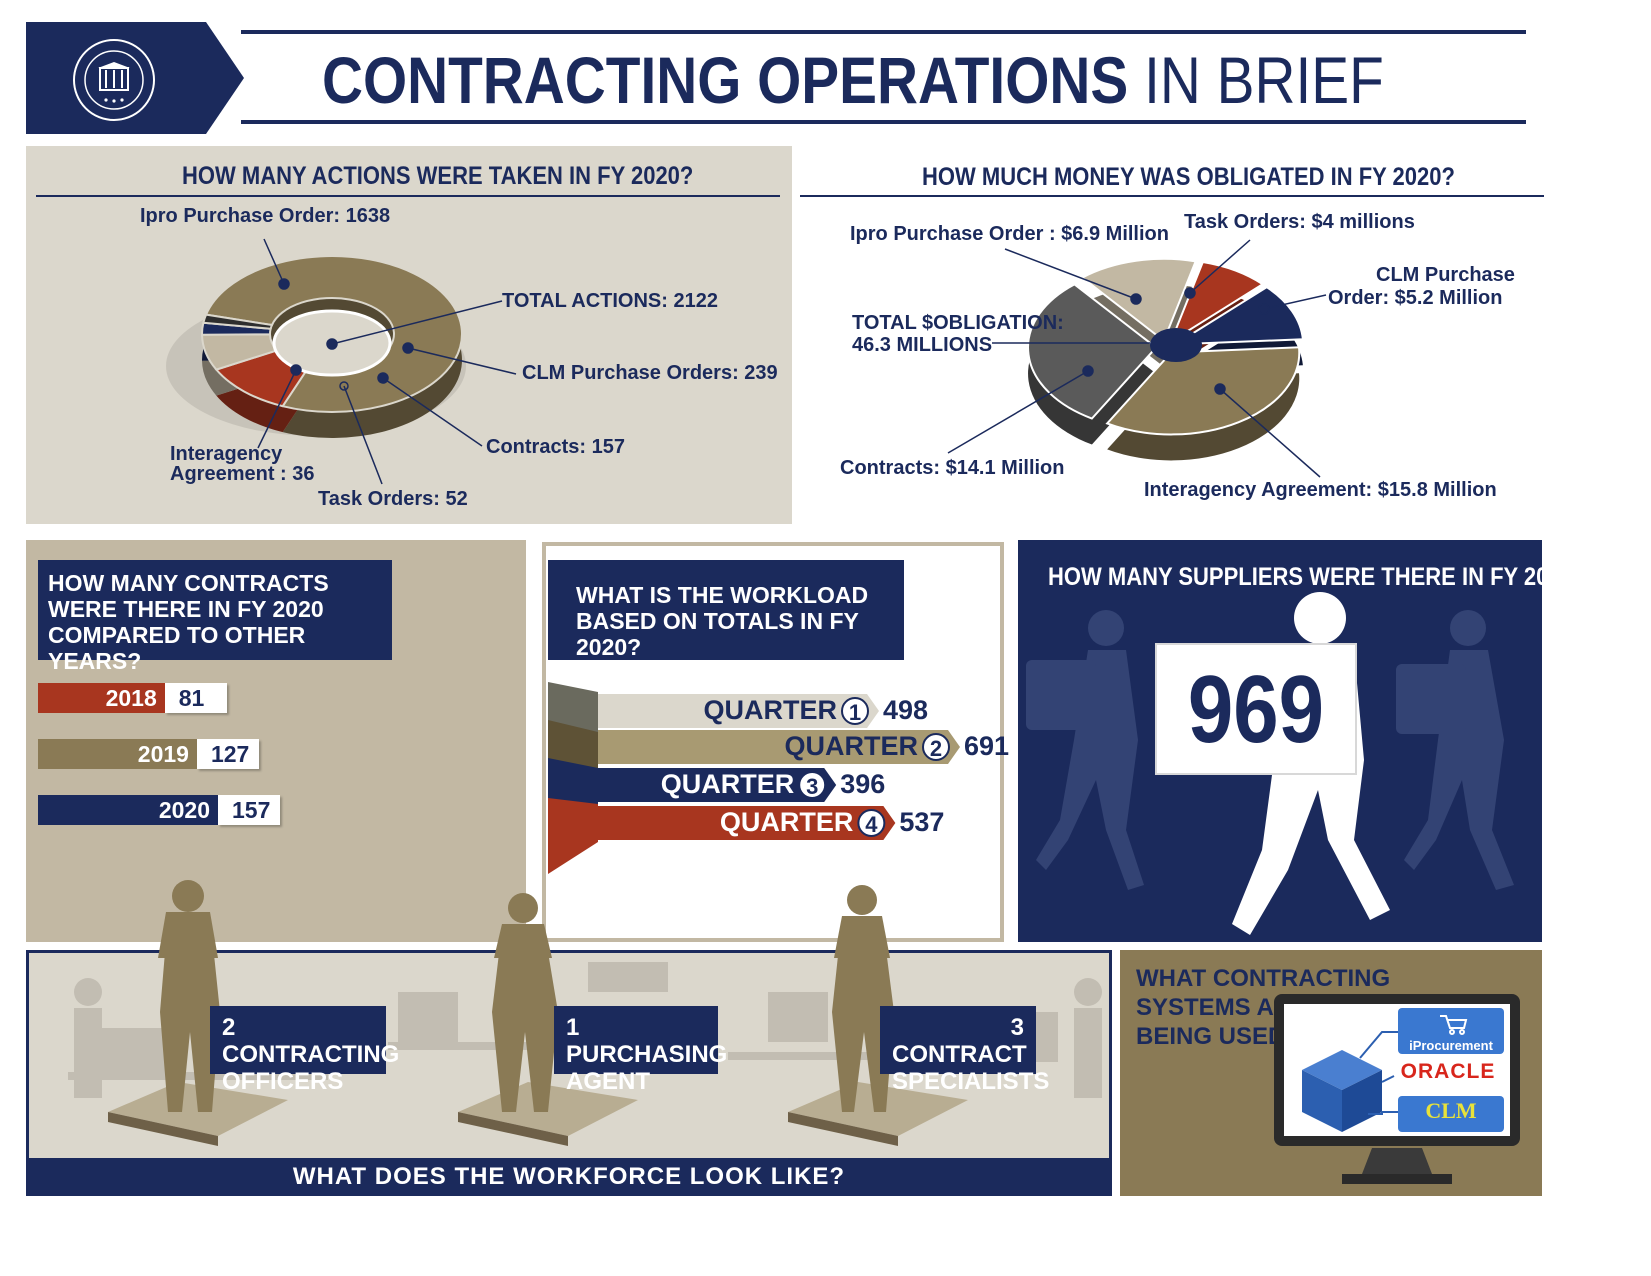 This screenshot has height=1276, width=1651. Describe the element at coordinates (283, 1081) in the screenshot. I see `officers-line-2: OFFICERS` at that location.